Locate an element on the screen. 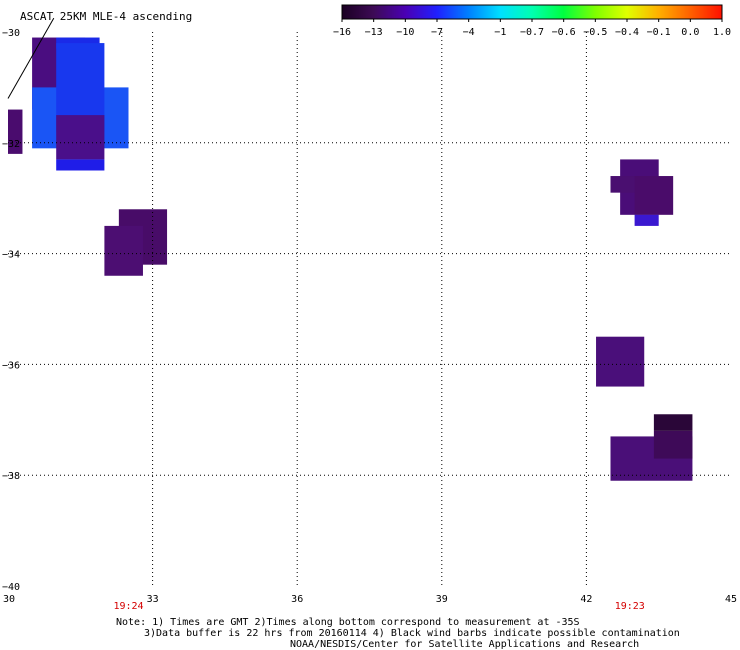 Image resolution: width=740 pixels, height=650 pixels. y-tick-label-3: −36 is located at coordinates (11, 365).